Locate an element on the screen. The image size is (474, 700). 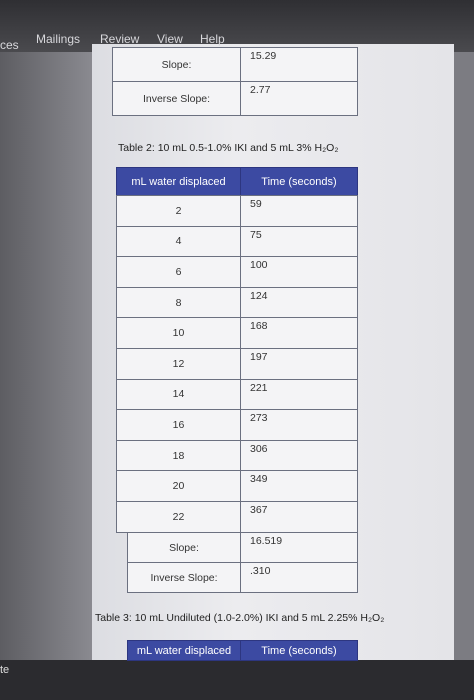
table-cell: 221 is located at coordinates (299, 394).